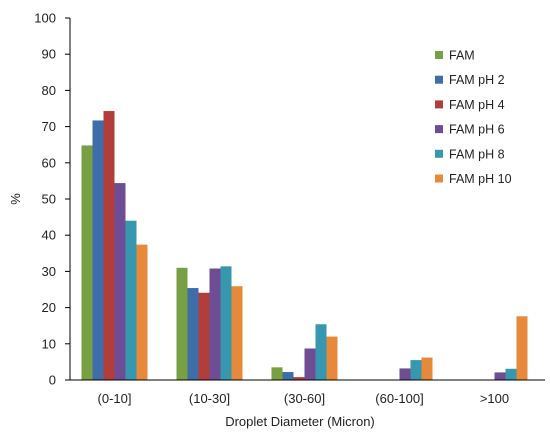  I want to click on x-tick-label: (0-10], so click(115, 398).